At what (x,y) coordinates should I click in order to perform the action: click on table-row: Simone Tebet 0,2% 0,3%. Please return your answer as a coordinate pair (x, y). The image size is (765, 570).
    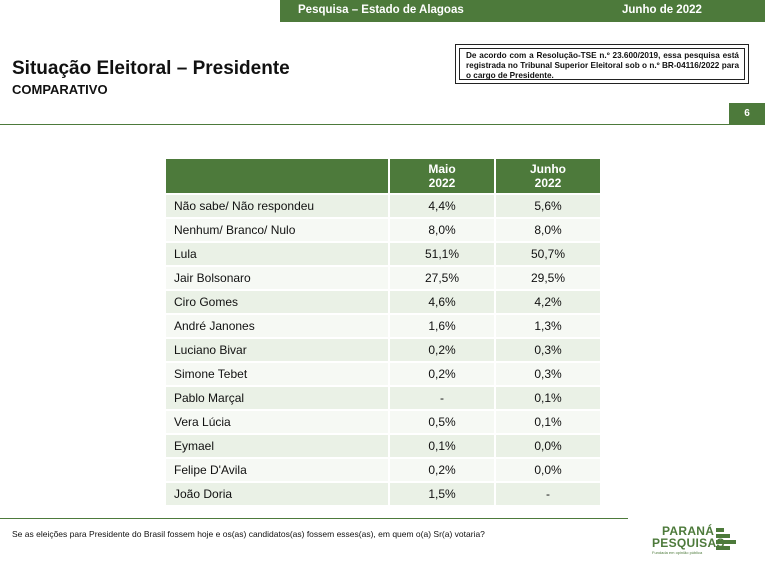
    Looking at the image, I should click on (383, 375).